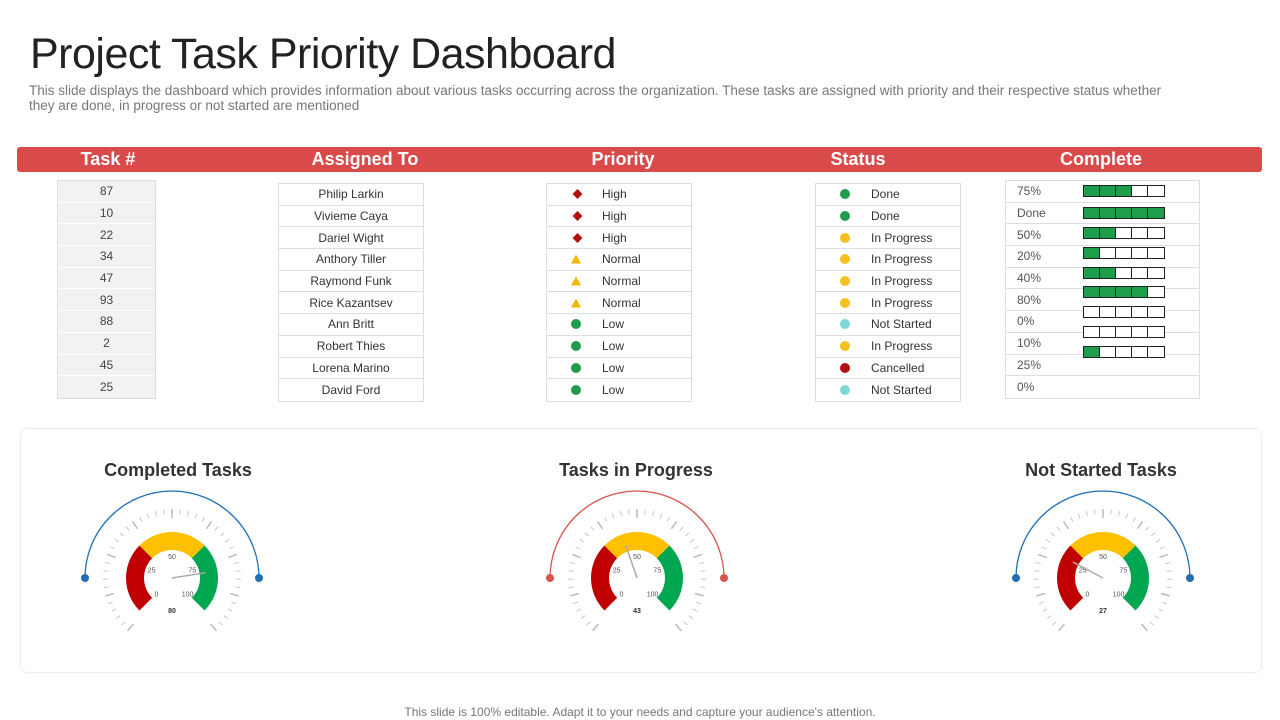 The width and height of the screenshot is (1280, 720). I want to click on gauge-tick-label: 100, so click(1119, 595).